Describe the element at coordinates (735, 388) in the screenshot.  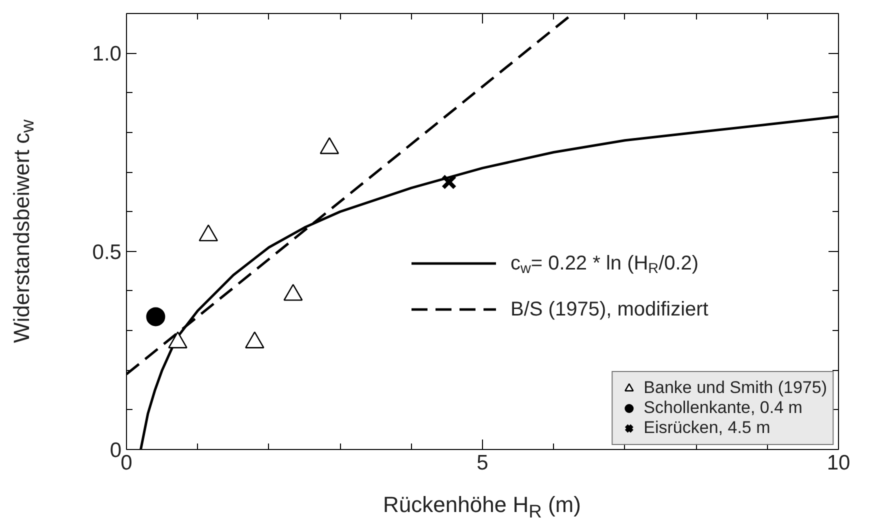
I see `legend-label: Banke und Smith (1975)` at that location.